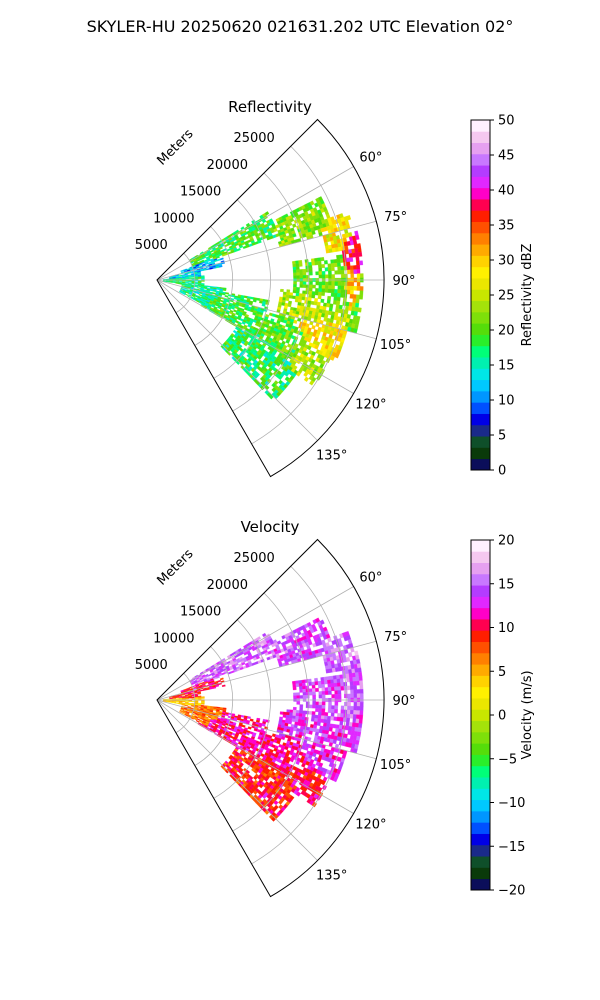 The height and width of the screenshot is (1000, 600). I want to click on range-ring, so click(185, 283).